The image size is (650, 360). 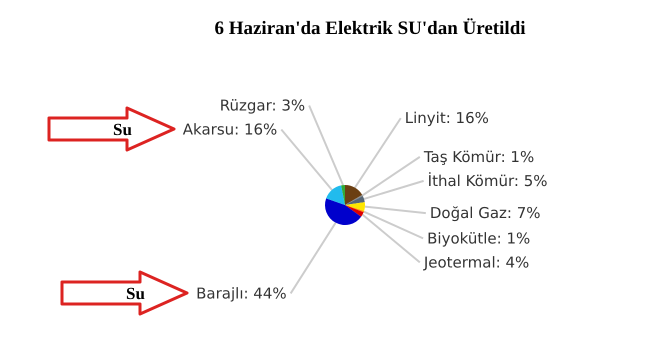 I want to click on chart-title: 6 Haziran'da Elektrik SU'dan Üretildi, so click(x=370, y=28).